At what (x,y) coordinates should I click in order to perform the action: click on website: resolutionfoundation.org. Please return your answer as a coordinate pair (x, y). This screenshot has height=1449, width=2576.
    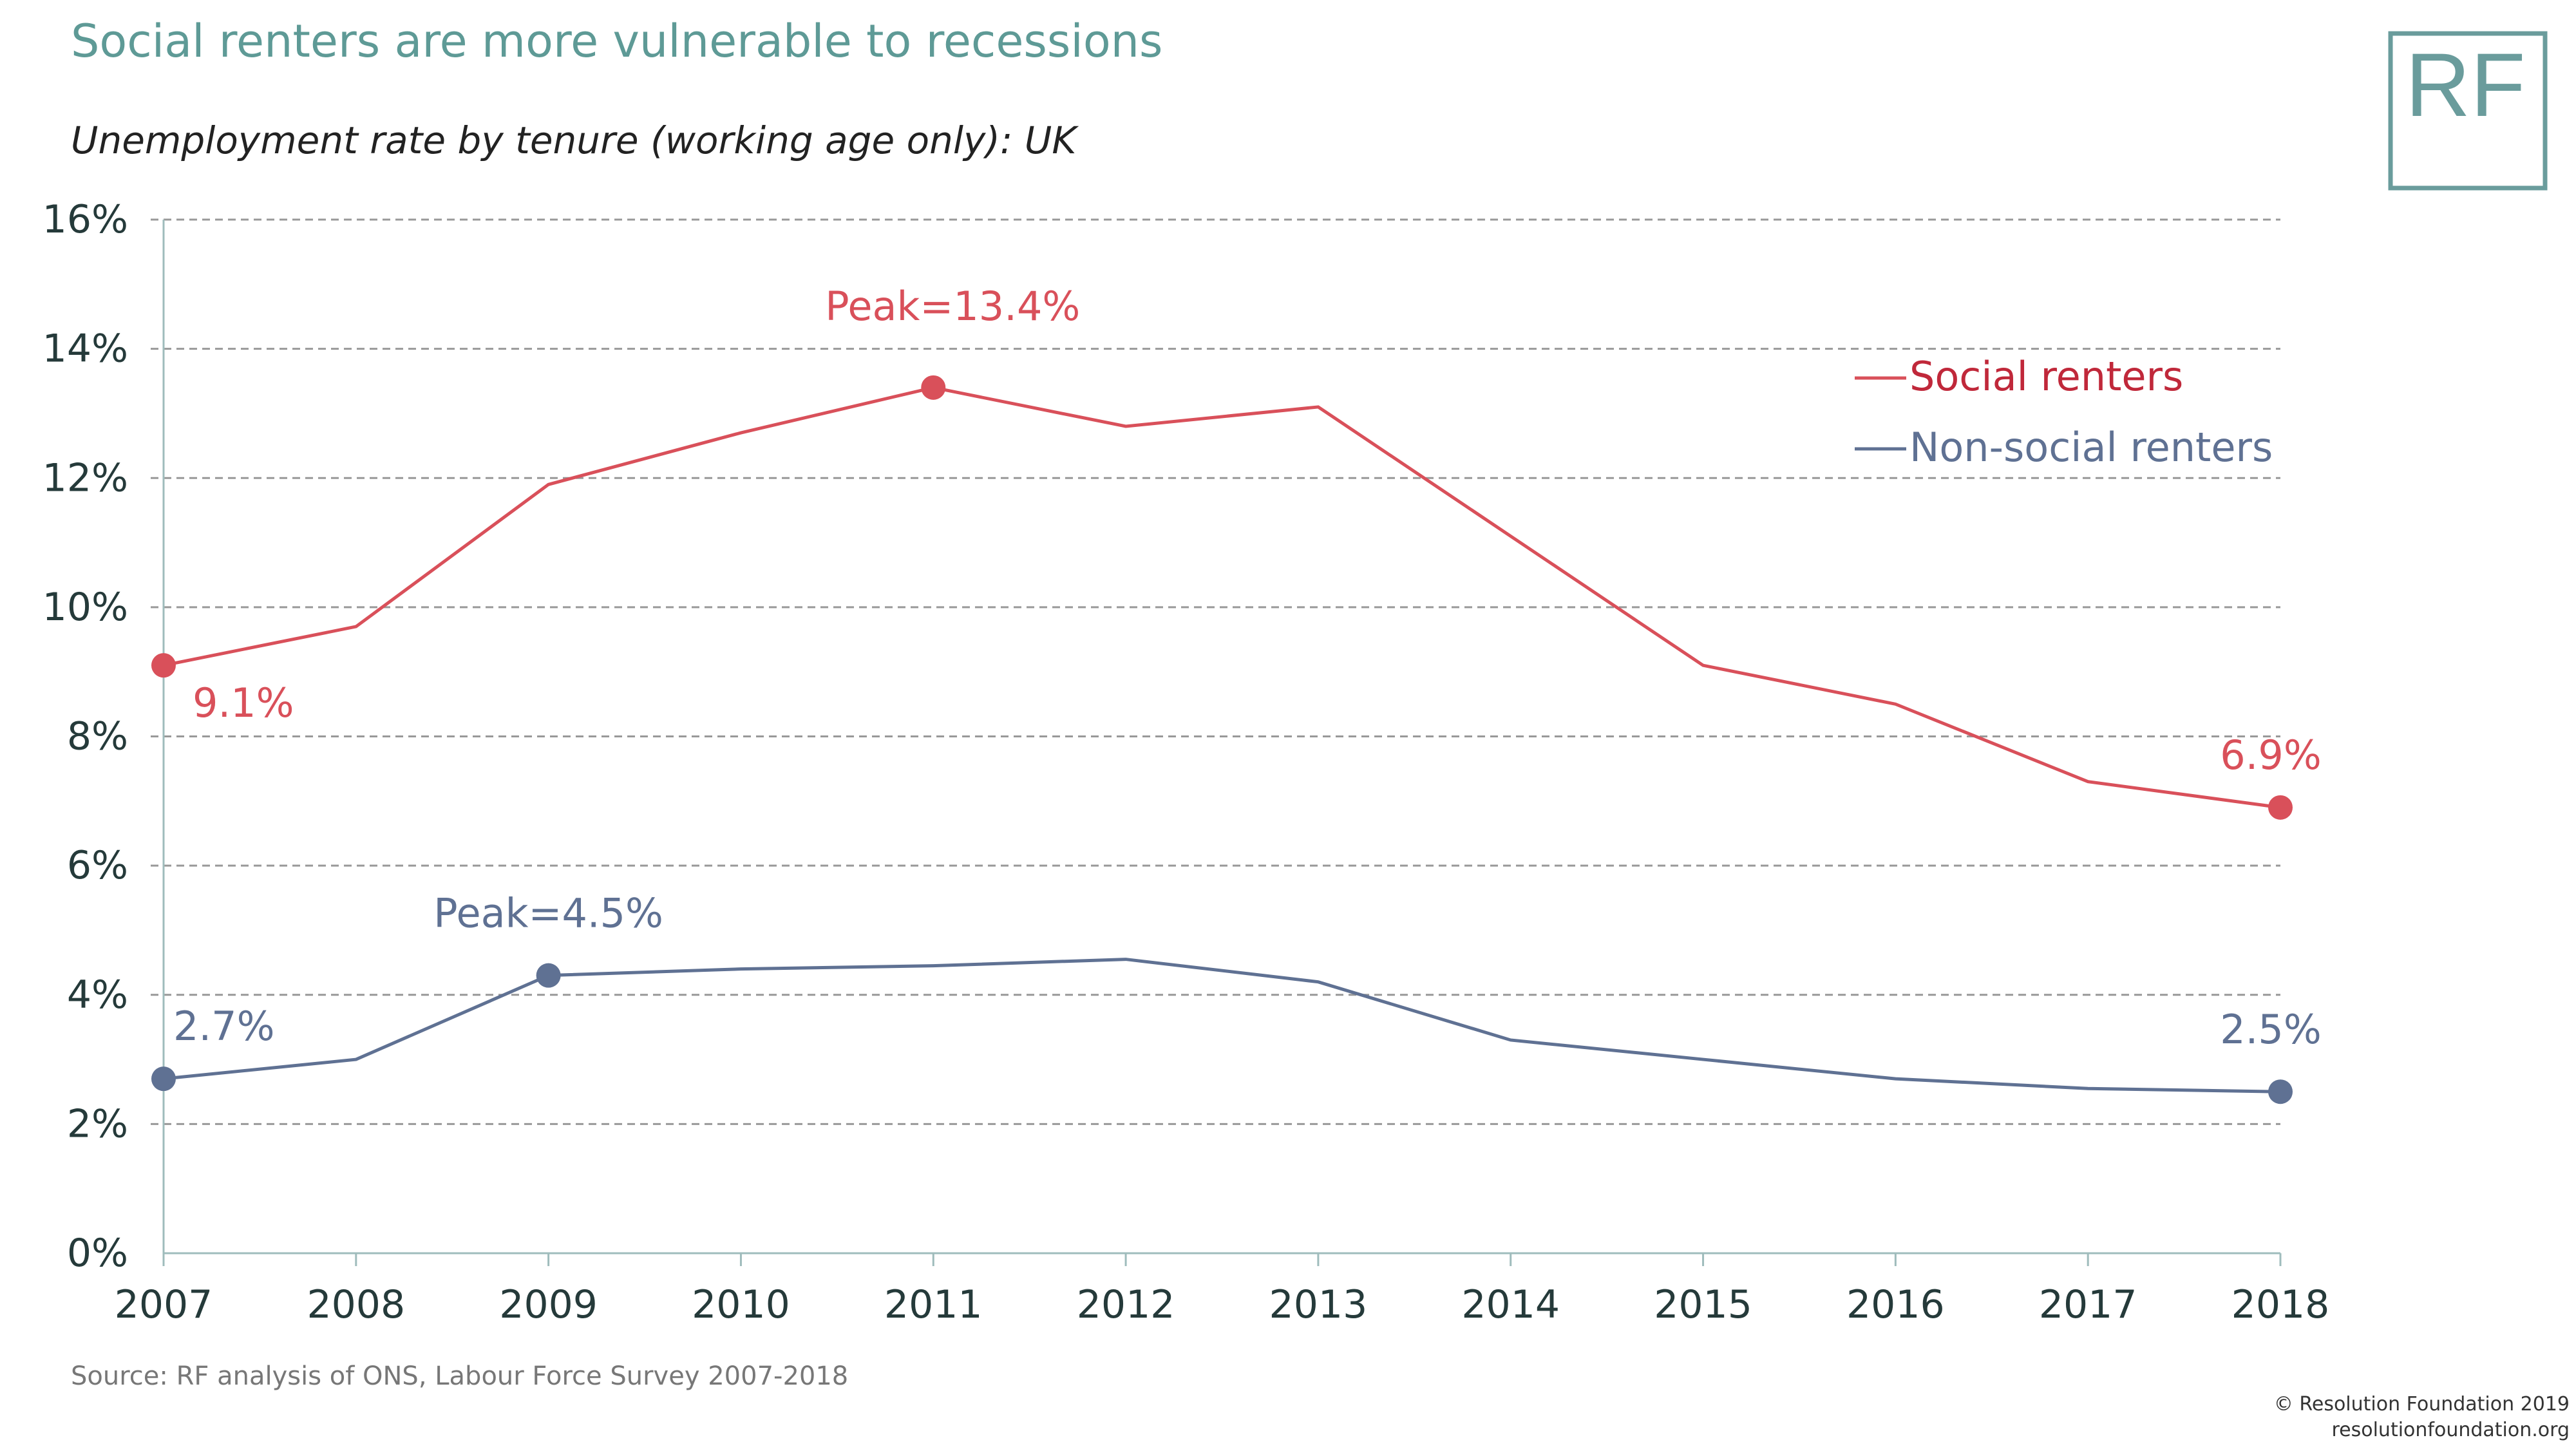
    Looking at the image, I should click on (2450, 1430).